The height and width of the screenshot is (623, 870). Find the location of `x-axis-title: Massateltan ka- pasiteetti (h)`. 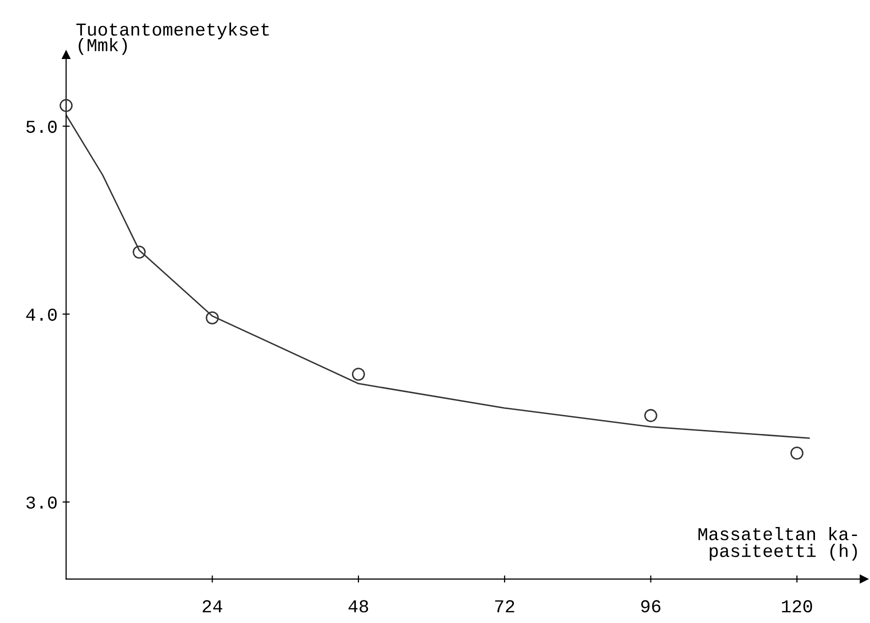

x-axis-title: Massateltan ka- pasiteetti (h) is located at coordinates (777, 544).